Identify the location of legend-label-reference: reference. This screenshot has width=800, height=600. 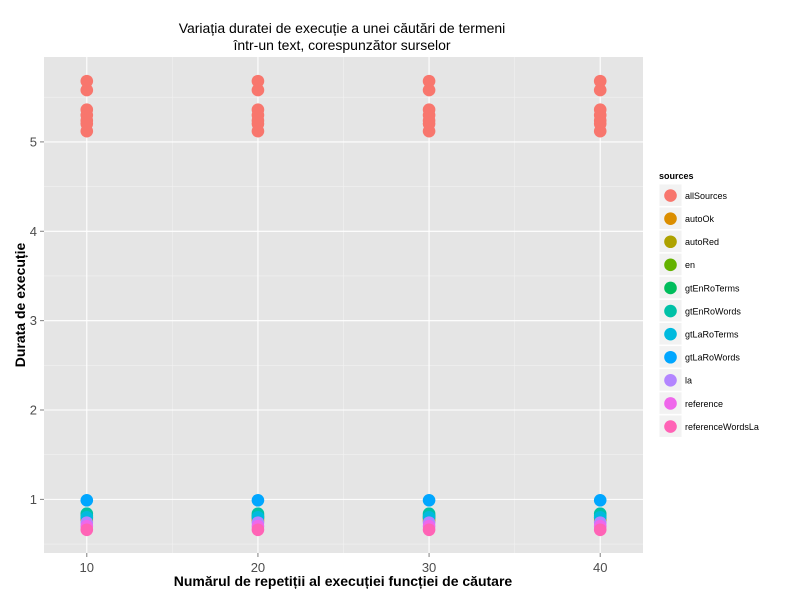
(704, 404).